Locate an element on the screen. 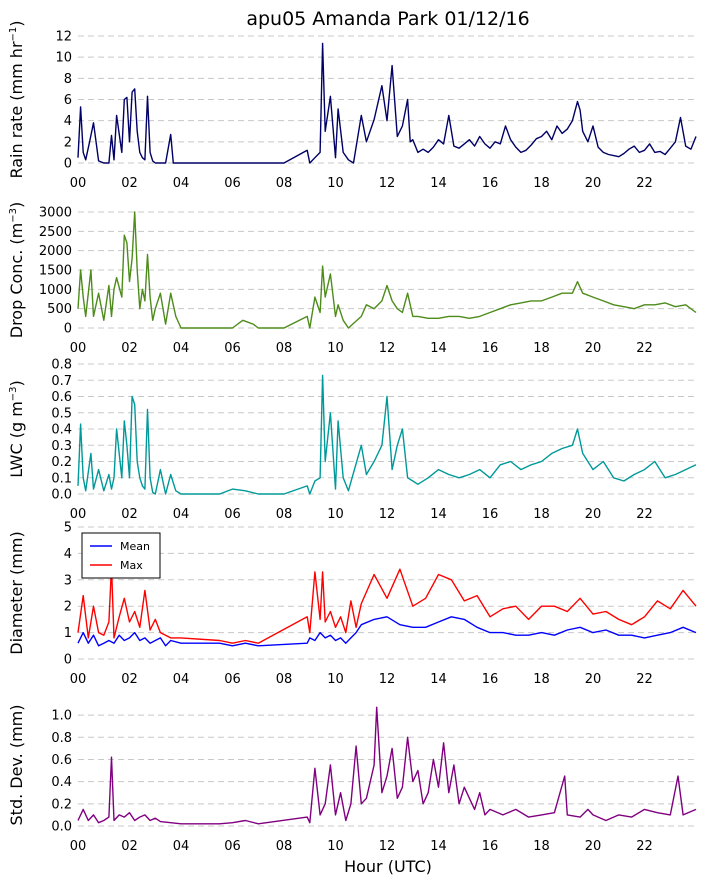  y-tick-label: 0.5 is located at coordinates (61, 413).